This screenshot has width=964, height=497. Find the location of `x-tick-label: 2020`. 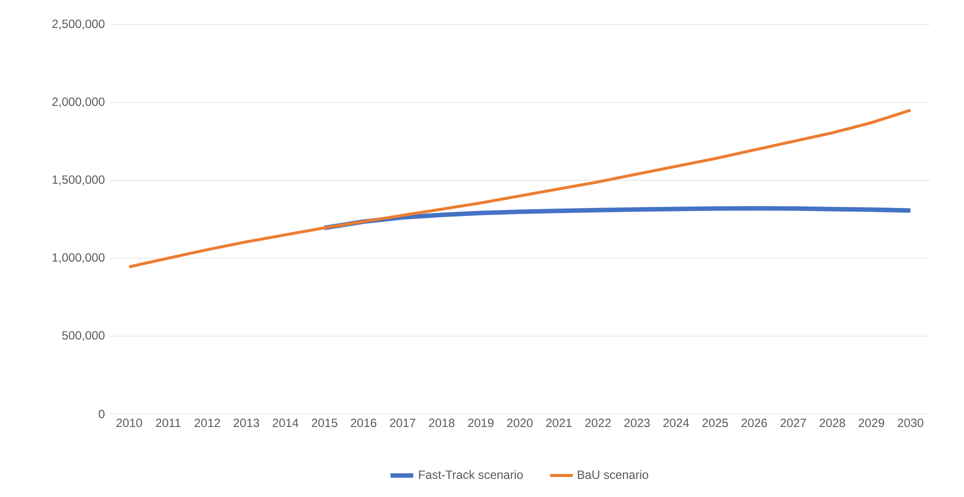

x-tick-label: 2020 is located at coordinates (520, 423).